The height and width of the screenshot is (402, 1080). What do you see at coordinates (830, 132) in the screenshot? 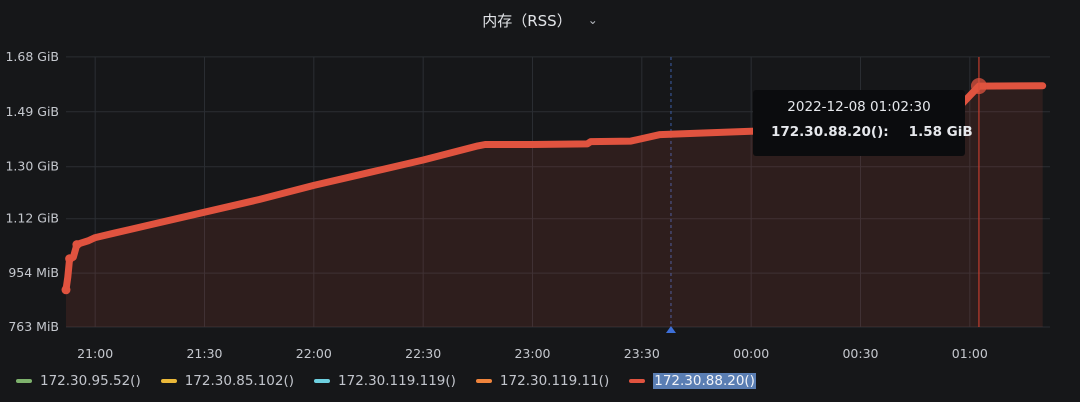
I see `tooltip-series-name: 172.30.88.20():` at bounding box center [830, 132].